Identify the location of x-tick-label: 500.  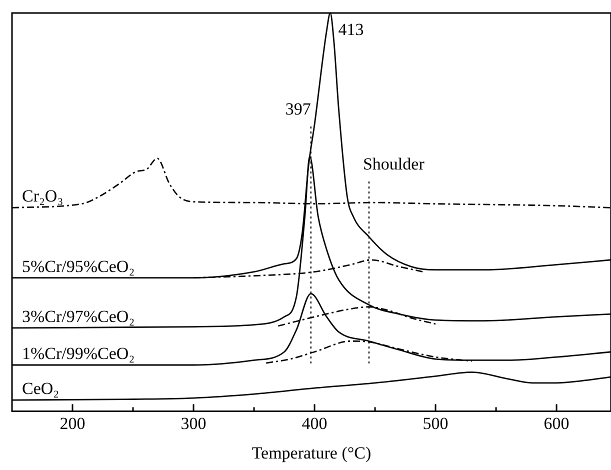
(435, 423).